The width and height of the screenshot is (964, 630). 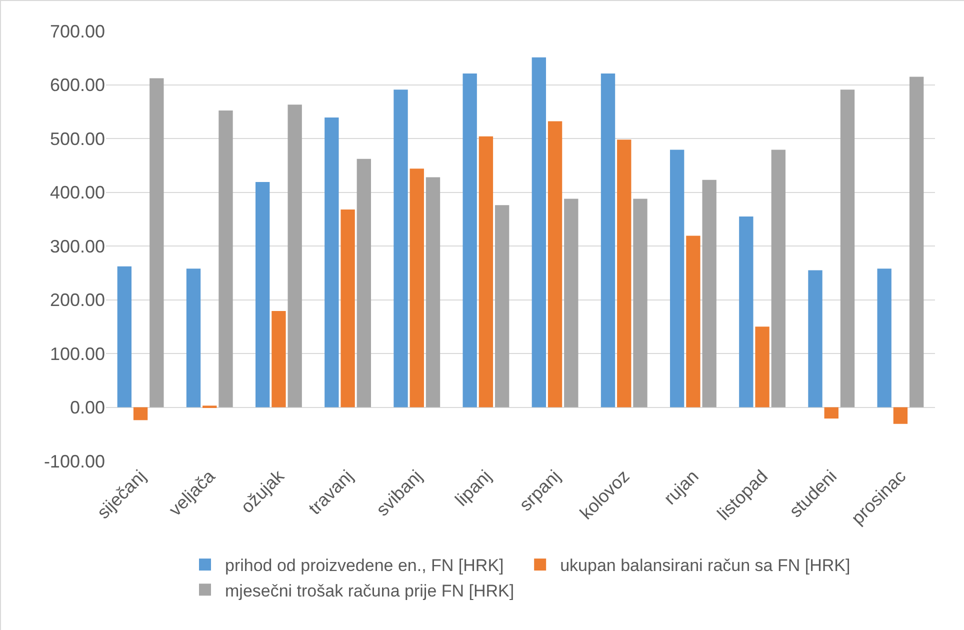 What do you see at coordinates (364, 566) in the screenshot?
I see `legend-label: prihod od proizvedene en., FN [HRK]` at bounding box center [364, 566].